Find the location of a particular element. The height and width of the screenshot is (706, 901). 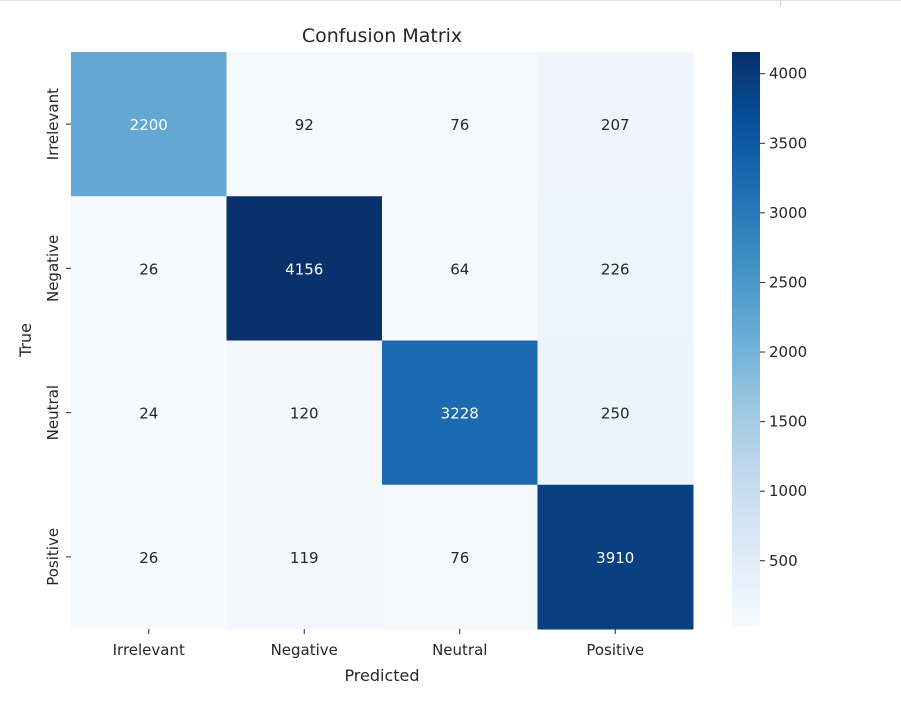

chart-title: Confusion Matrix is located at coordinates (382, 36).